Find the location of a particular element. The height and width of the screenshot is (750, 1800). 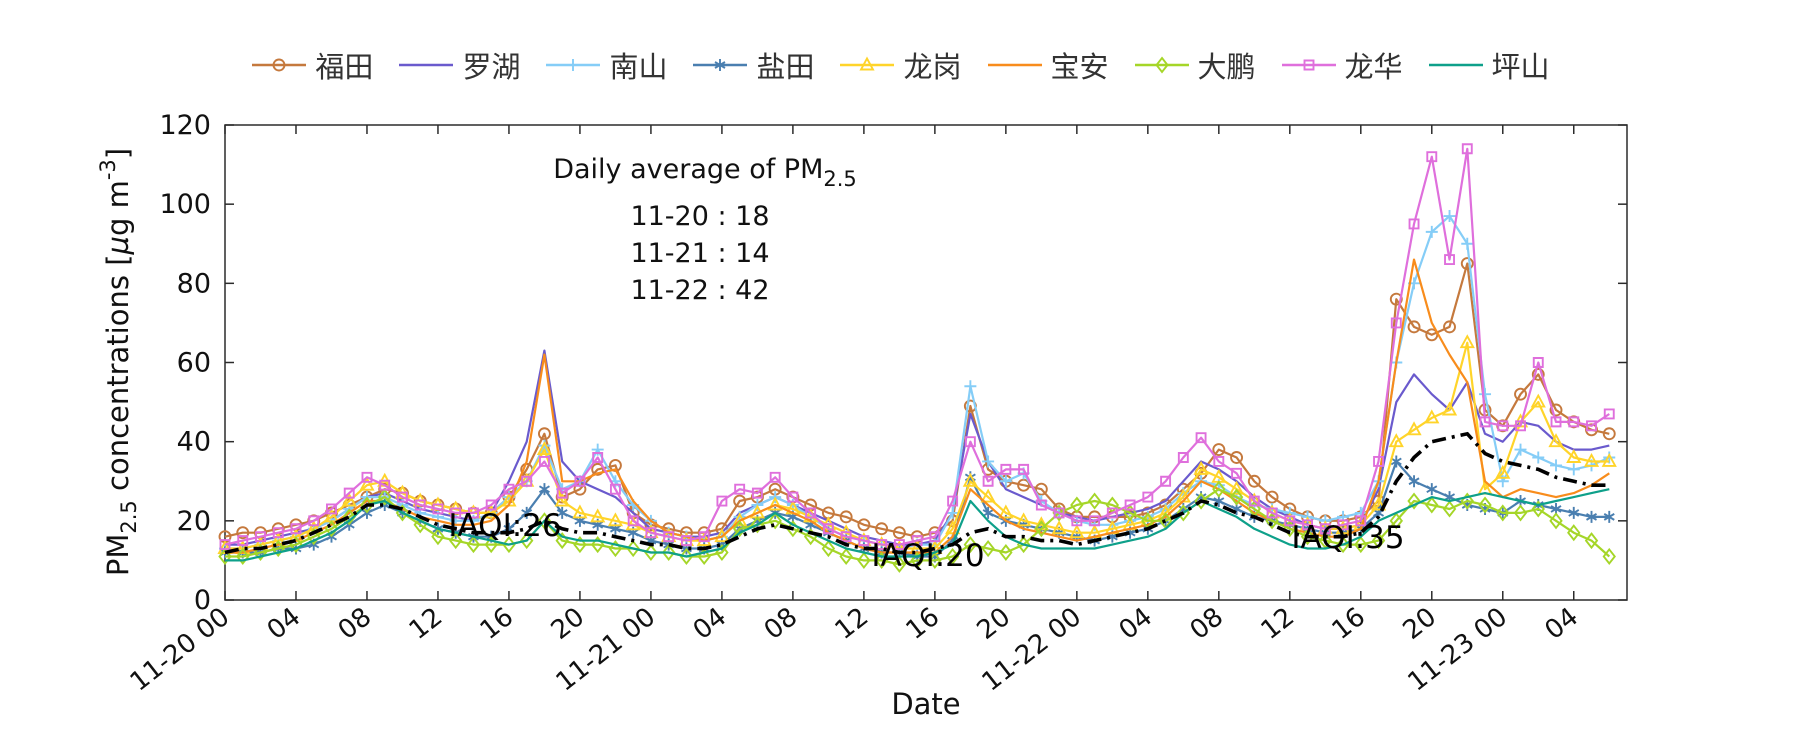

y-axis-label: PM2.5 concentrations [µg m-3] is located at coordinates (118, 362).